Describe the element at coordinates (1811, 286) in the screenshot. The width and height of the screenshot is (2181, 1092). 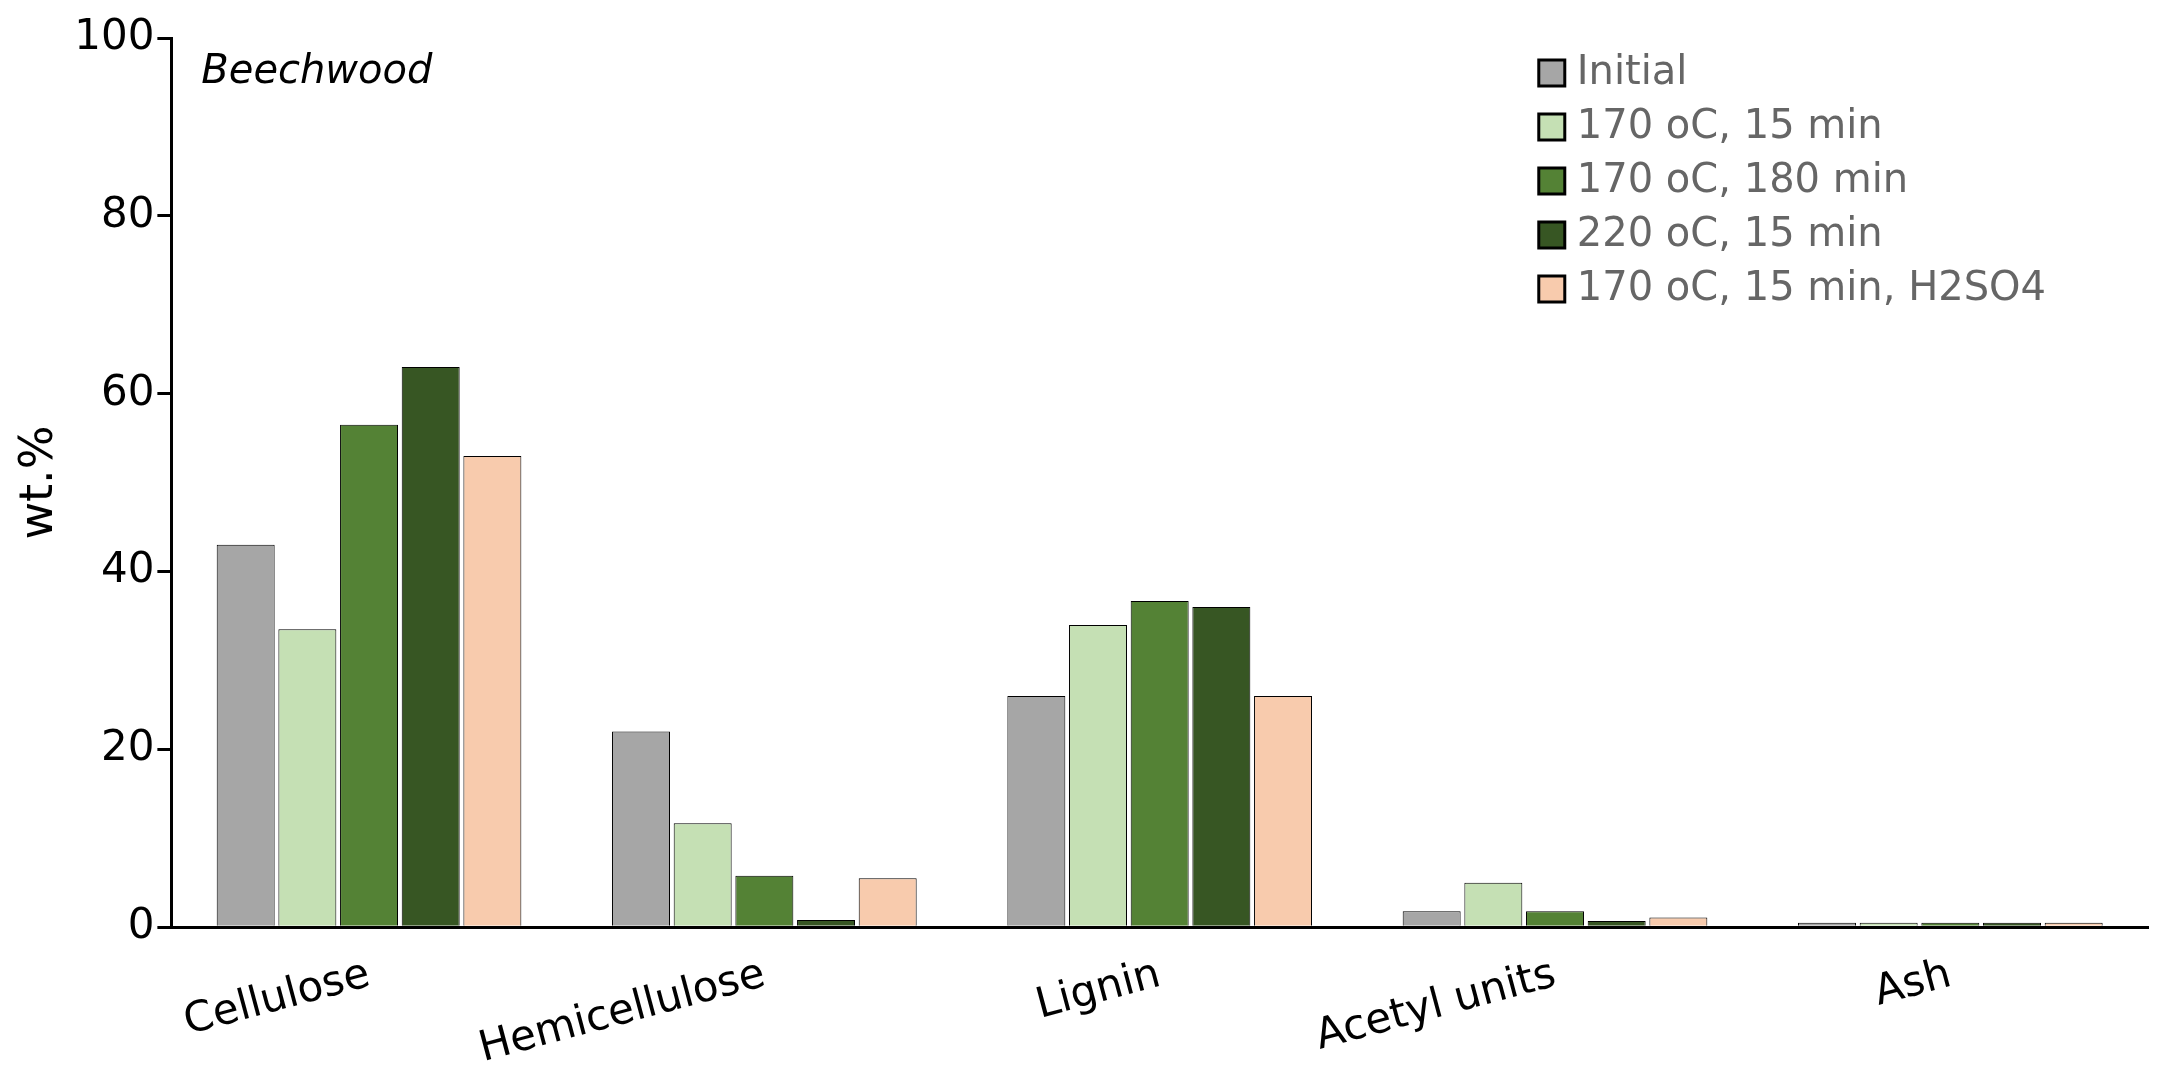
I see `legend-label: 170 oC, 15 min, H2SO4` at that location.